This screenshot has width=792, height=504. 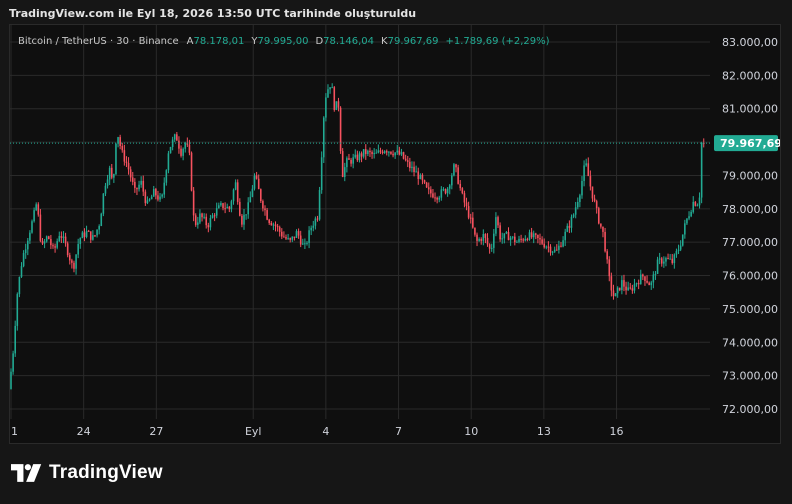 What do you see at coordinates (349, 41) in the screenshot?
I see `low-value: 78.146,04` at bounding box center [349, 41].